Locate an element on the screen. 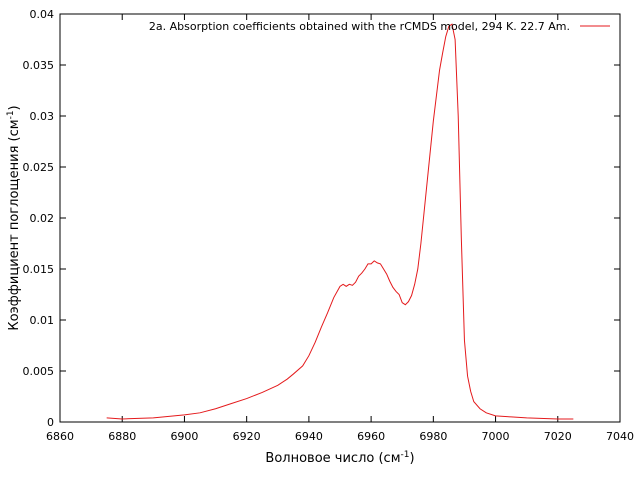  x-tick-label: 6880 is located at coordinates (122, 436).